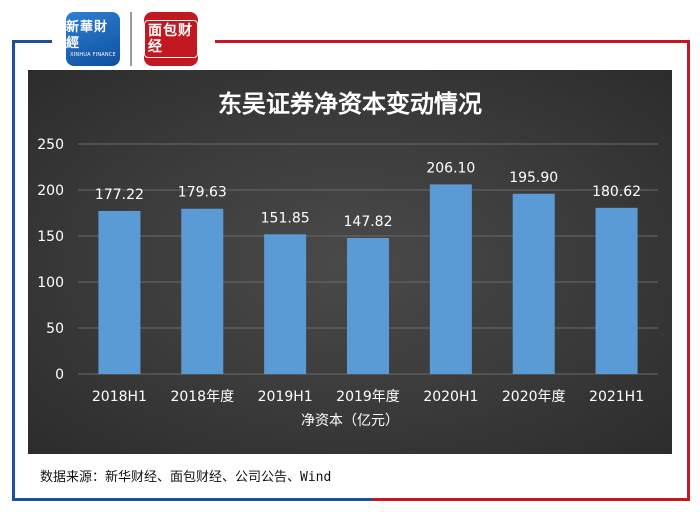 The height and width of the screenshot is (512, 700). I want to click on x-tick-label: 2019年度, so click(368, 397).